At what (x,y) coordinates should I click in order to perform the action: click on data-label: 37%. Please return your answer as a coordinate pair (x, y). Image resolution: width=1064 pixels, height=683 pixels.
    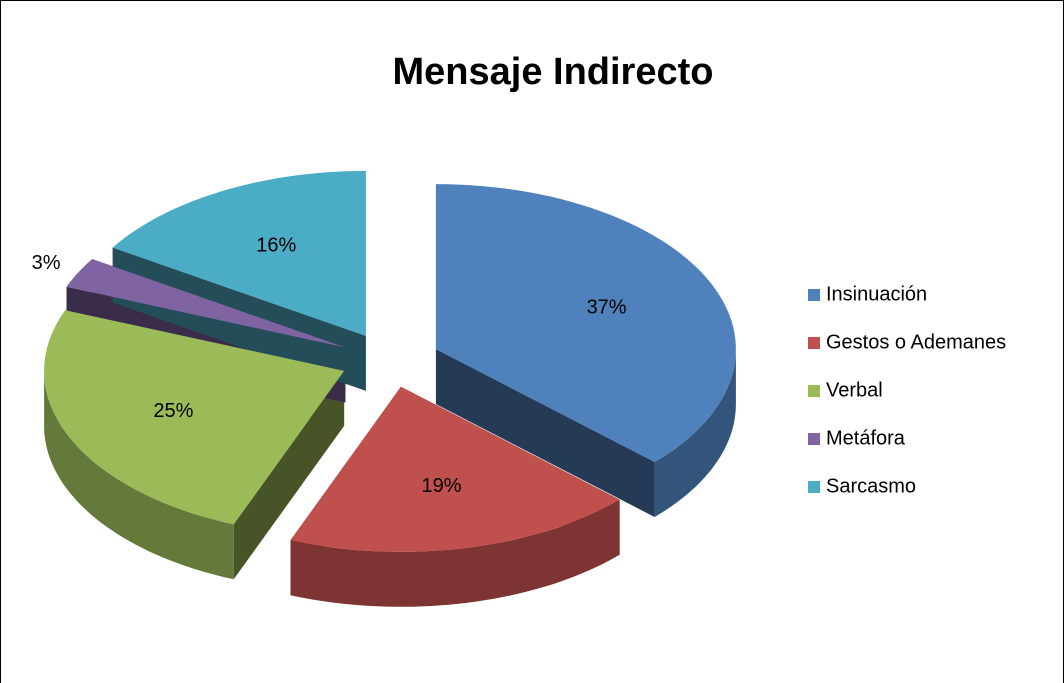
    Looking at the image, I should click on (607, 308).